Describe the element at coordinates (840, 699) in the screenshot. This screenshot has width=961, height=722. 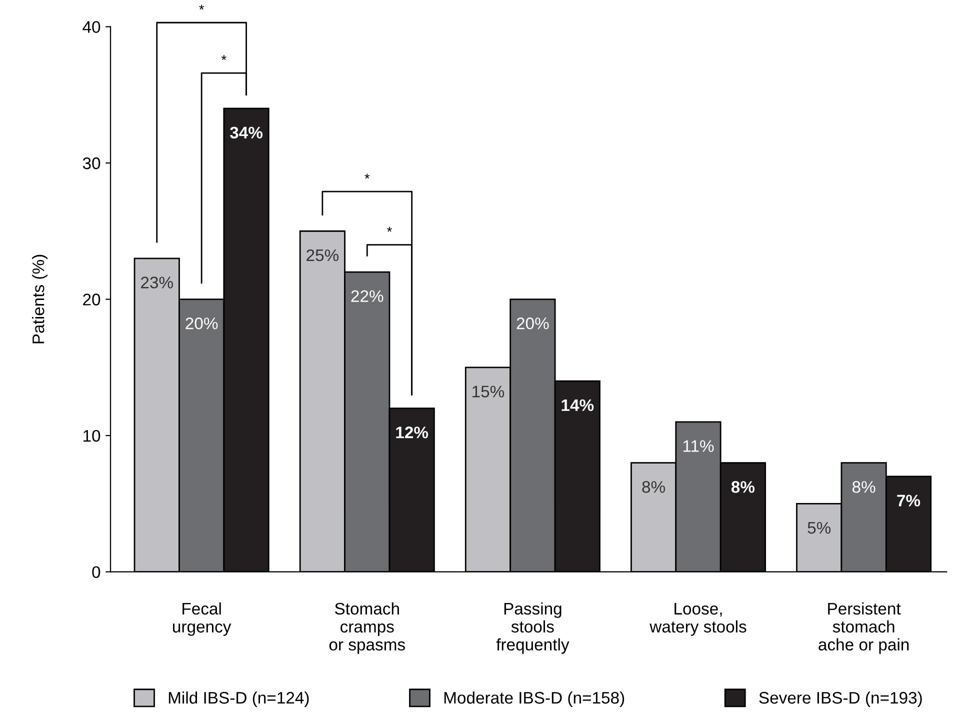
I see `legend-label: Severe IBS-D (n=193)` at that location.